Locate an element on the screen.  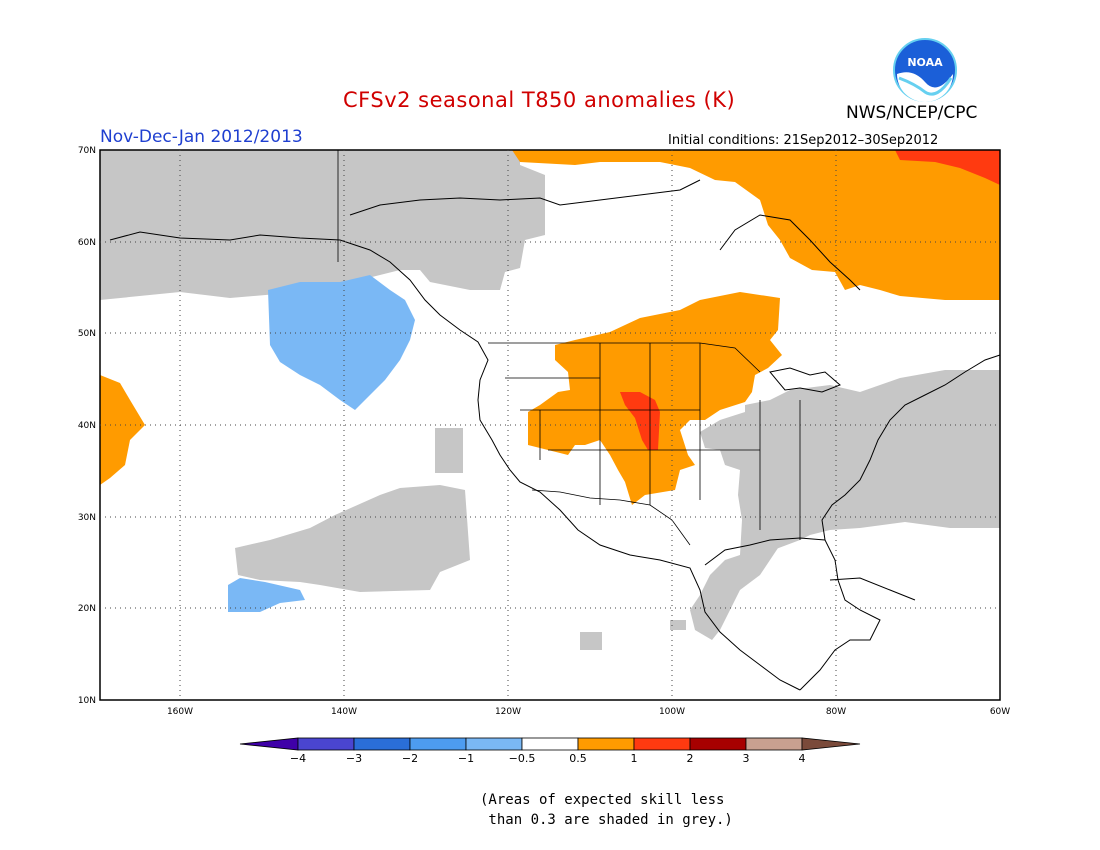
skill-note-line-2: than 0.3 are shaded in grey.) is located at coordinates (606, 820).